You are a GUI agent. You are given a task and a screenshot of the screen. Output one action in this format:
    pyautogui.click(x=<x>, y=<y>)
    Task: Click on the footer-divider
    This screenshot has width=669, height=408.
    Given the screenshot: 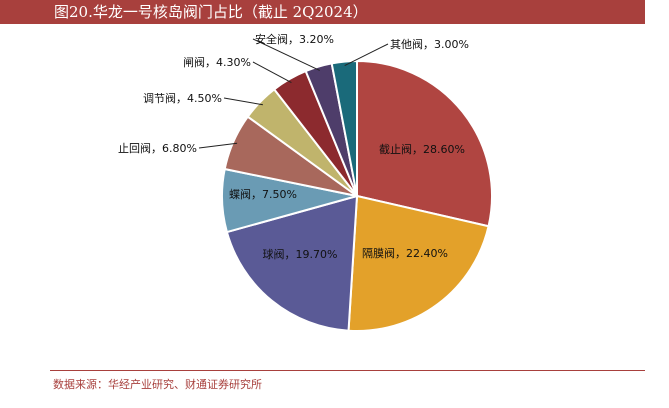 What is the action you would take?
    pyautogui.click(x=347, y=370)
    